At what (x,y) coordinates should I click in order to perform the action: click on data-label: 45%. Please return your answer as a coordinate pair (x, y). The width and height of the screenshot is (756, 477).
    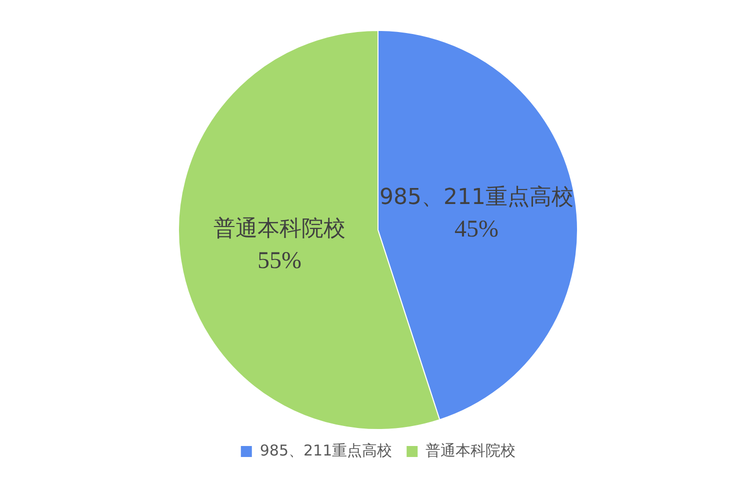
    Looking at the image, I should click on (476, 229).